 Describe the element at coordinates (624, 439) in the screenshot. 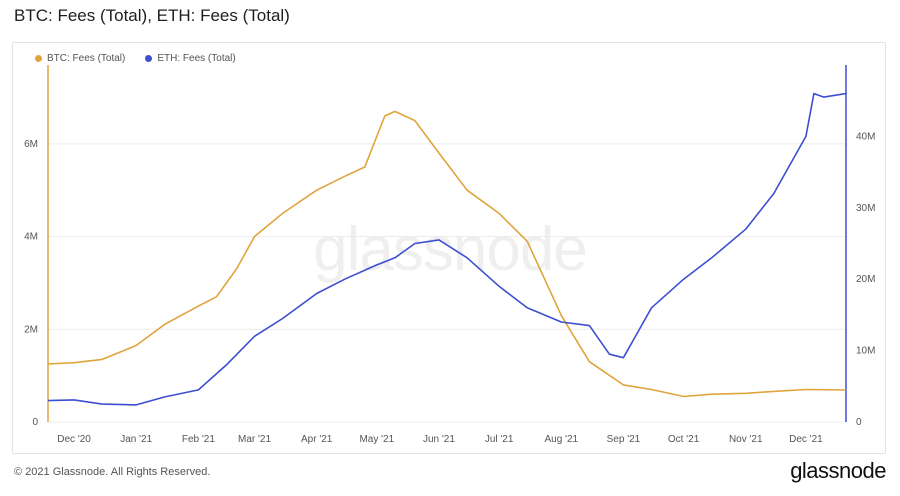

I see `x-tick-label: Sep '21` at that location.